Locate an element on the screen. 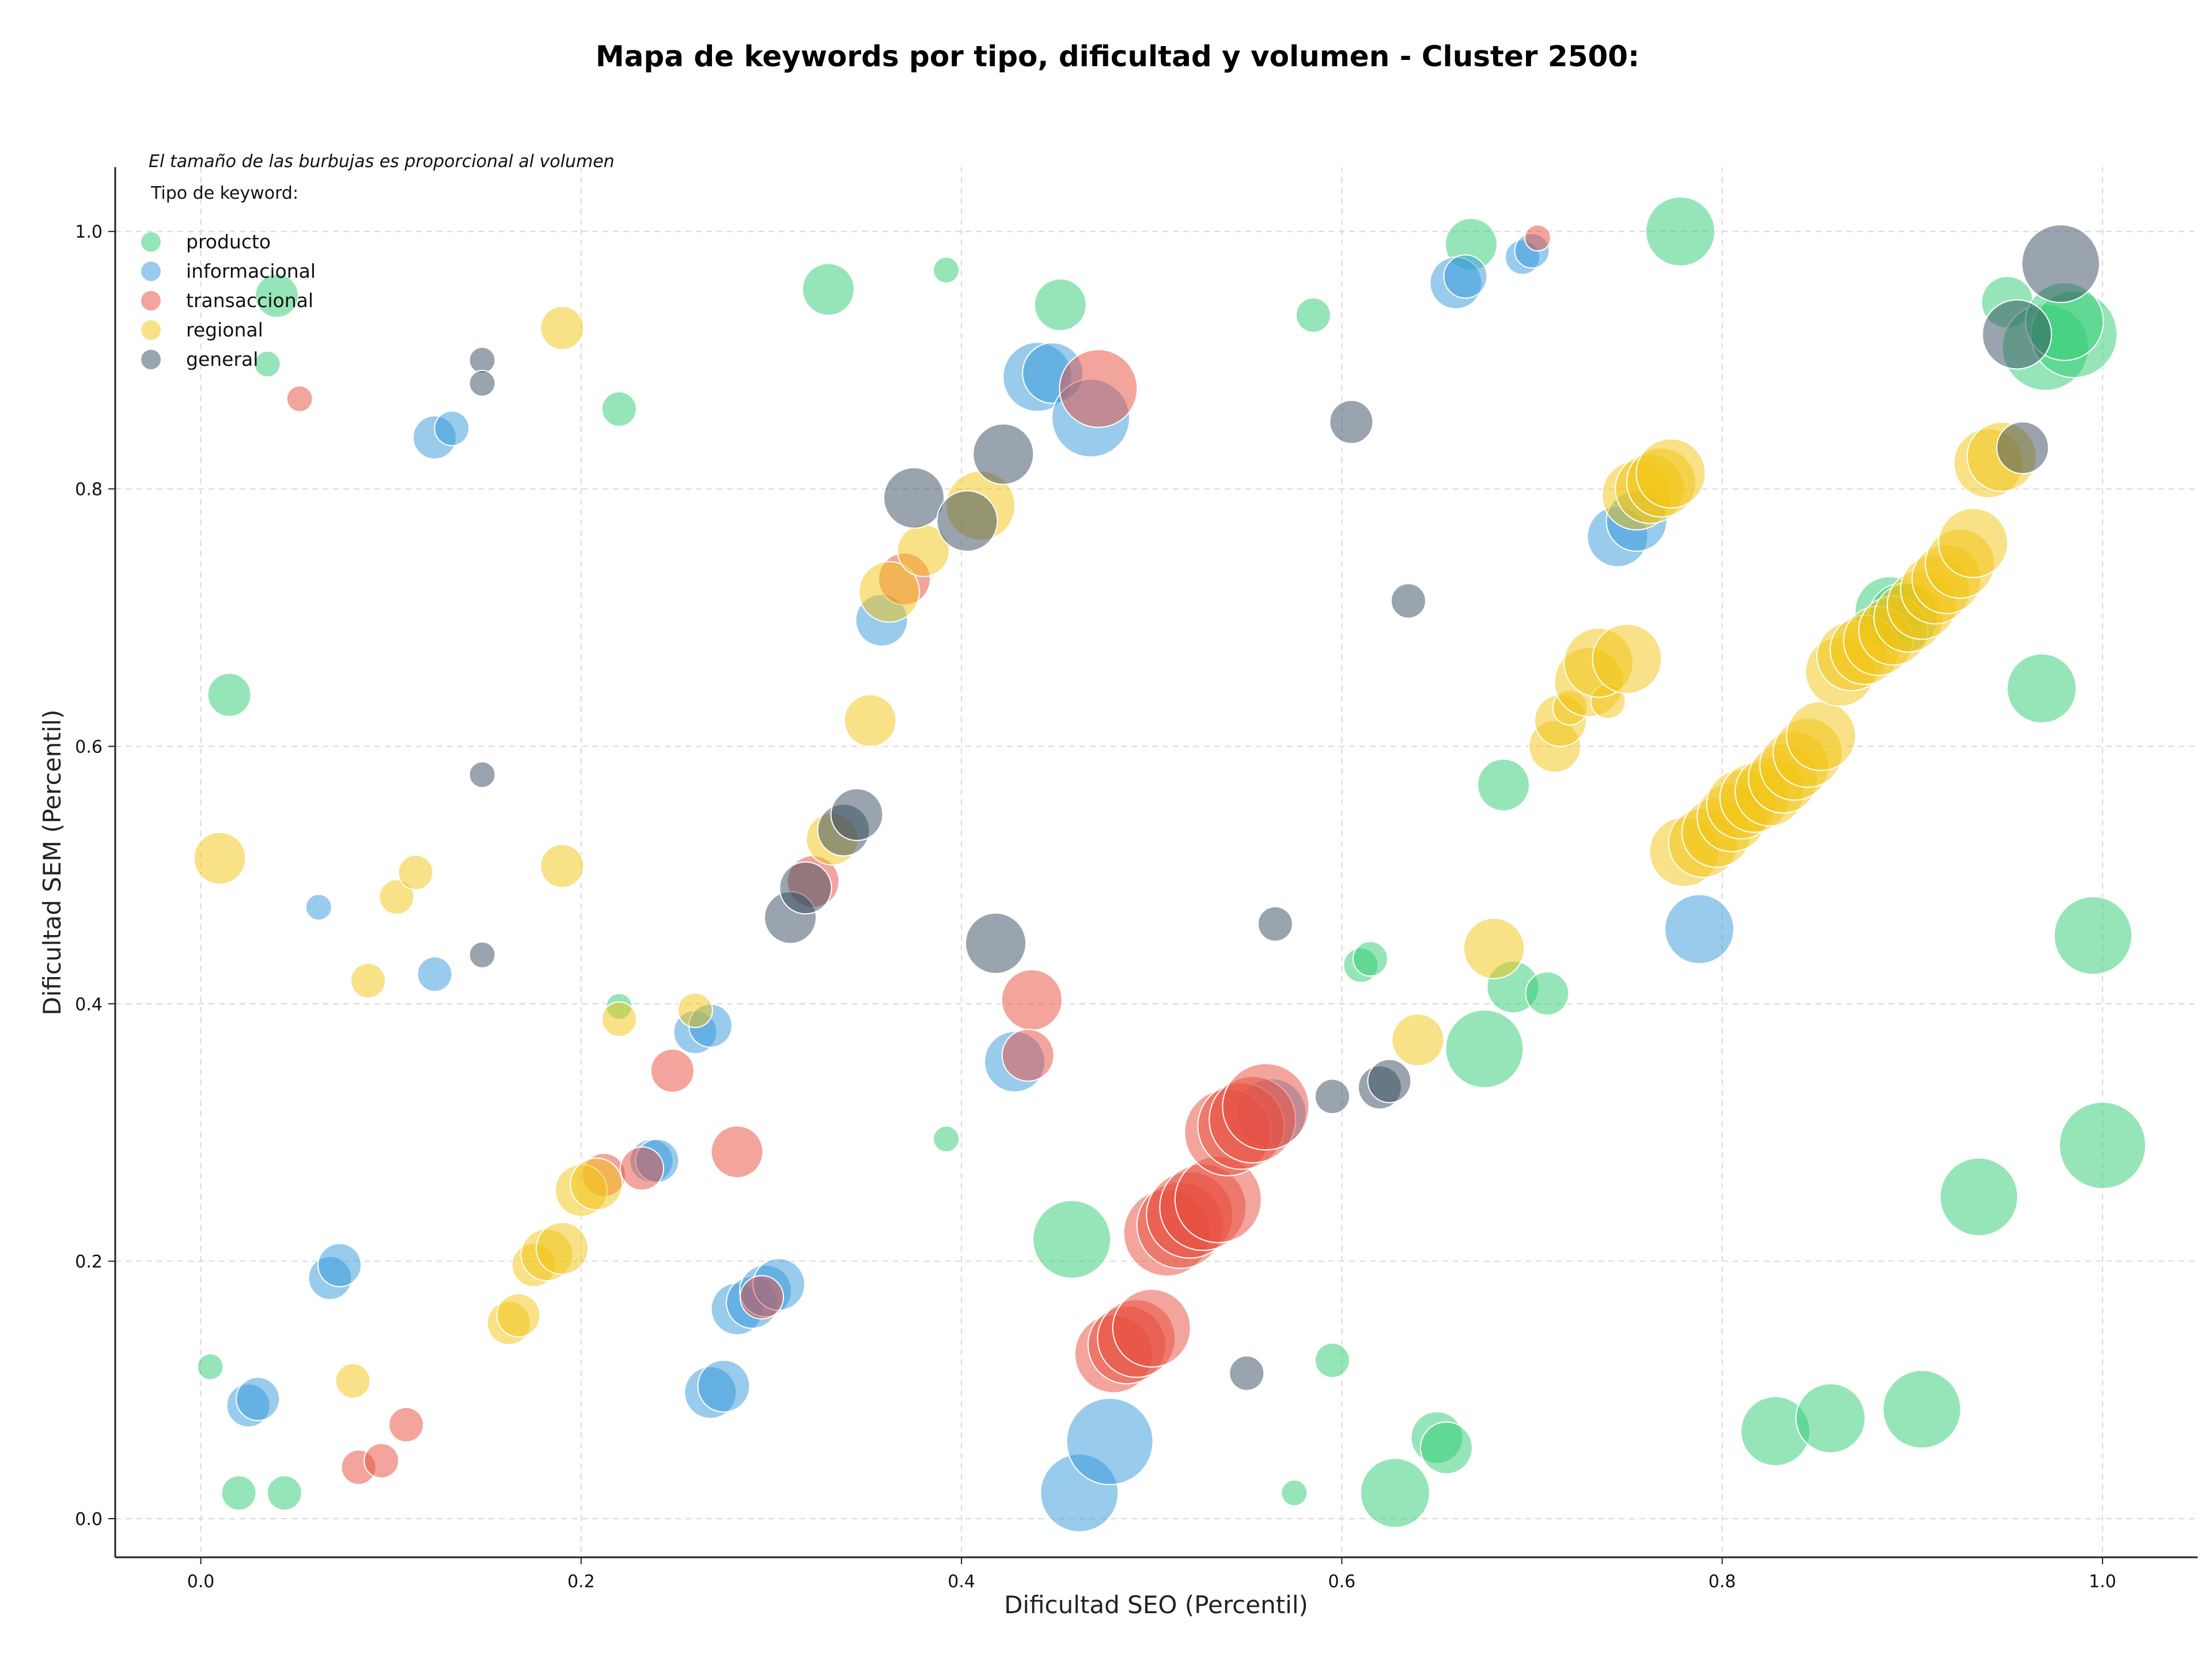 The height and width of the screenshot is (1661, 2212). y-tick-label: 0.8 is located at coordinates (89, 490).